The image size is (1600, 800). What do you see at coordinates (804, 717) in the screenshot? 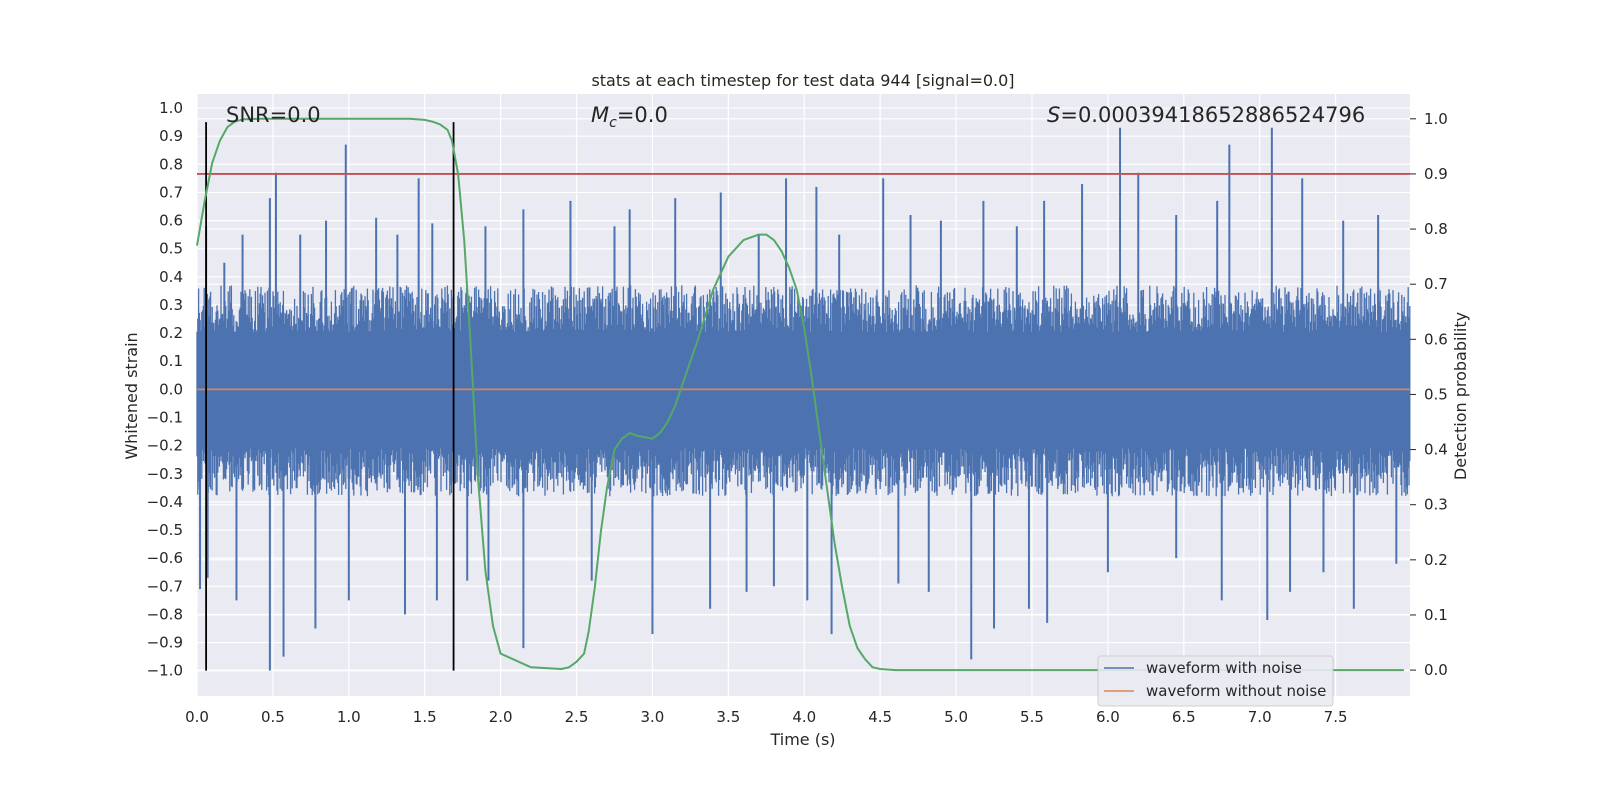
I see `x-tick-label: 4.0` at bounding box center [804, 717].